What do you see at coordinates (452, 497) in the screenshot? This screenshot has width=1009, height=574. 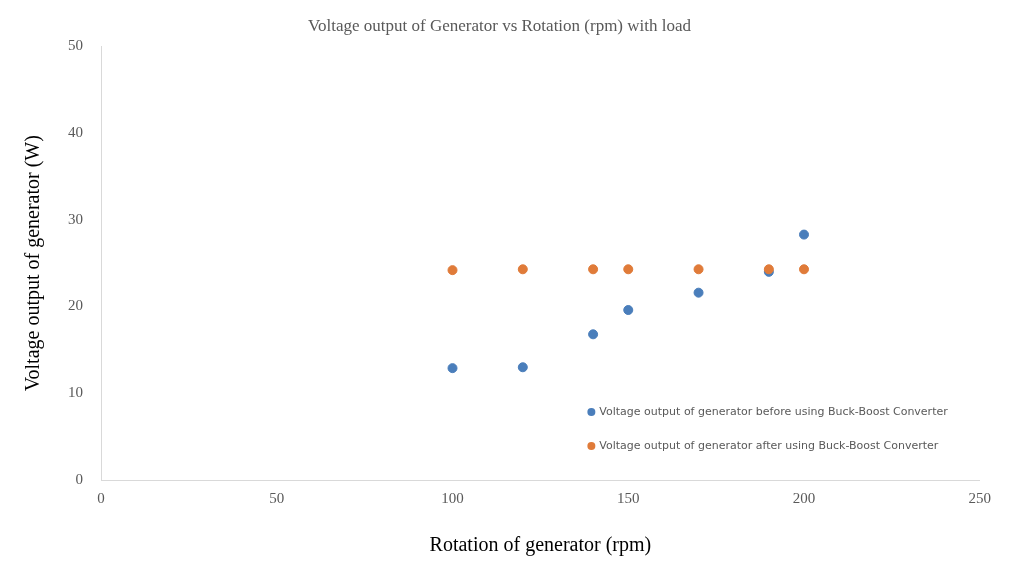 I see `x-tick-label: 100` at bounding box center [452, 497].